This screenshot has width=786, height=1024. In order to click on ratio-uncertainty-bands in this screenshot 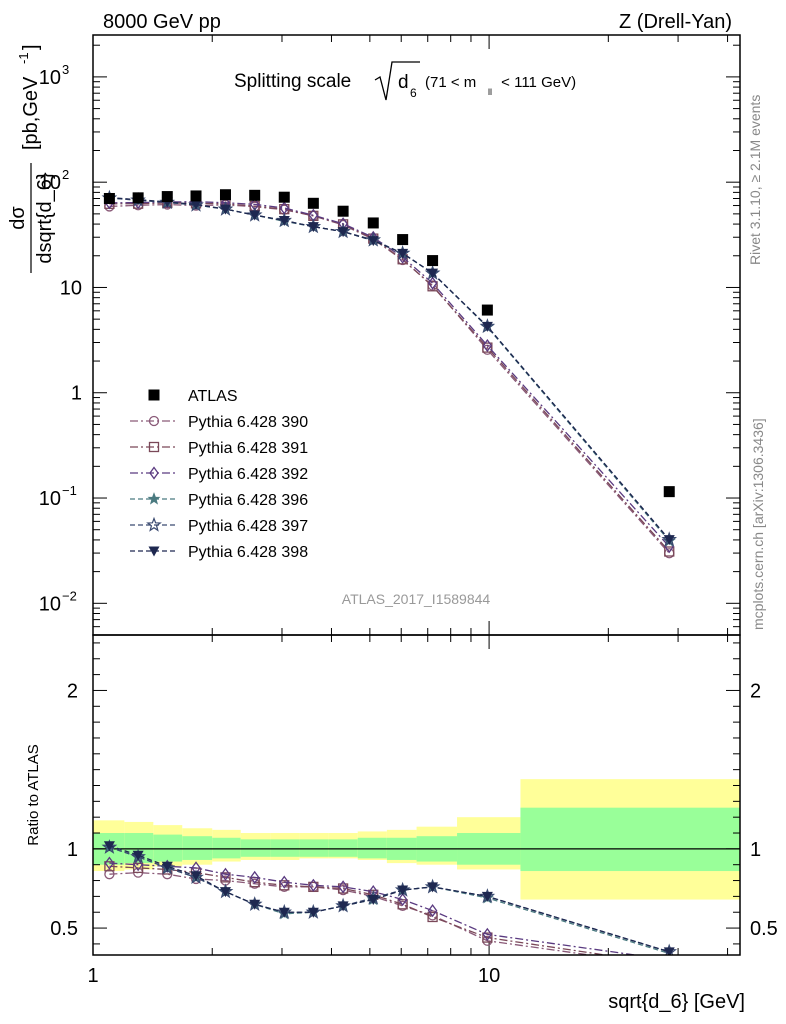, I will do `click(416, 839)`.